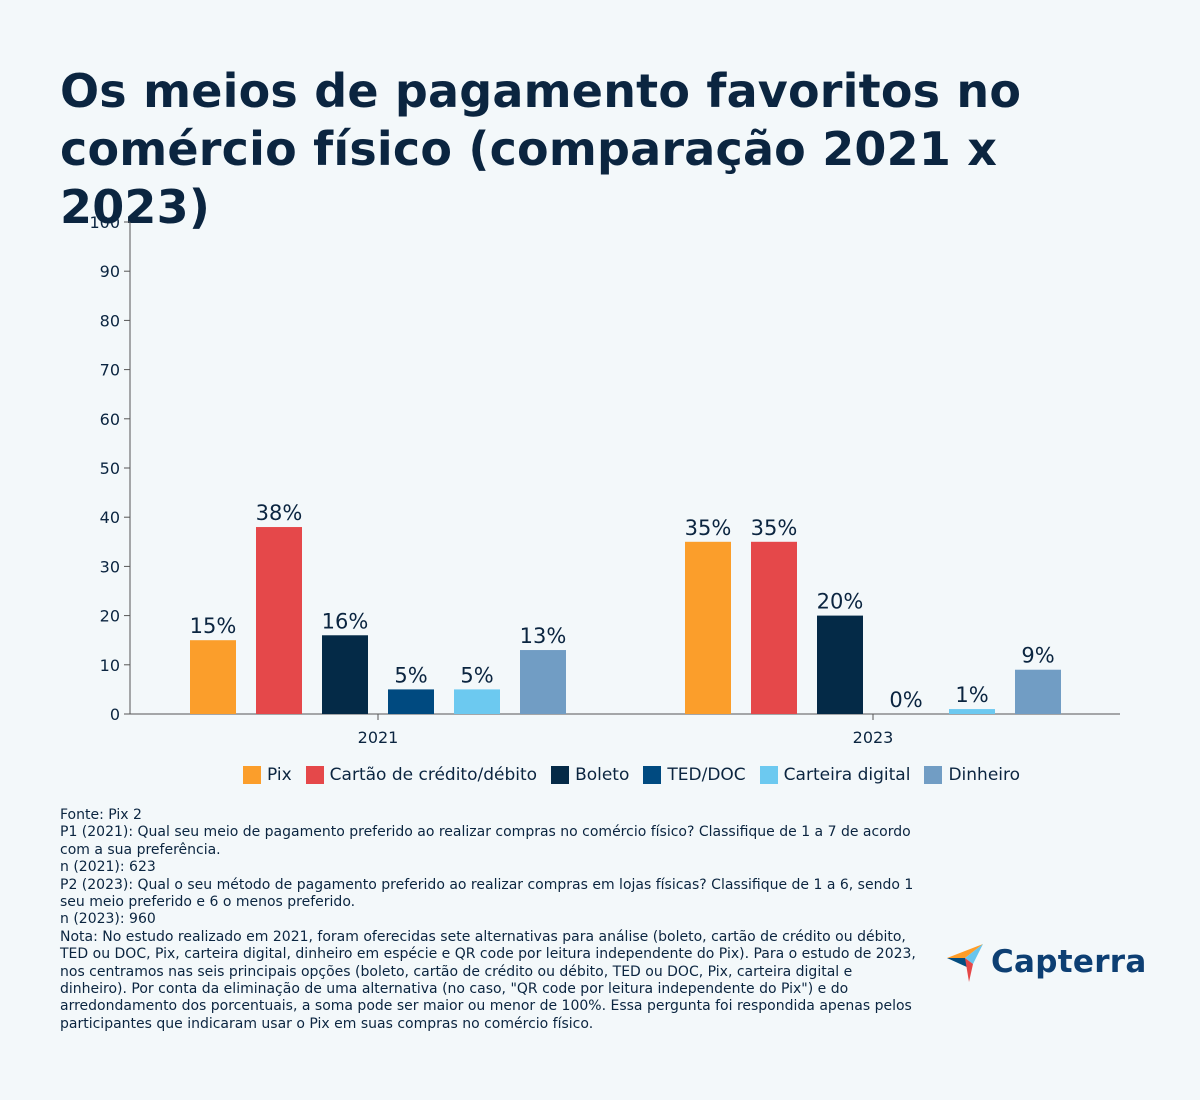 This screenshot has width=1200, height=1100. I want to click on legend-item-3: TED/DOC, so click(694, 775).